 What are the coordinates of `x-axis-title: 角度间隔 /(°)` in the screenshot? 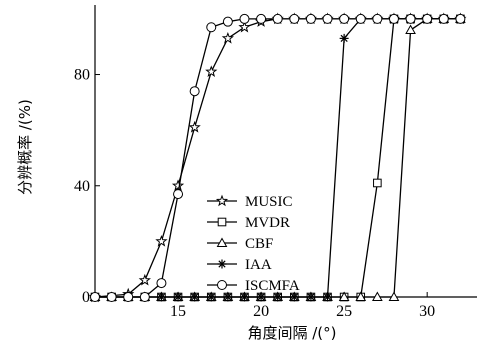 It's located at (291, 333).